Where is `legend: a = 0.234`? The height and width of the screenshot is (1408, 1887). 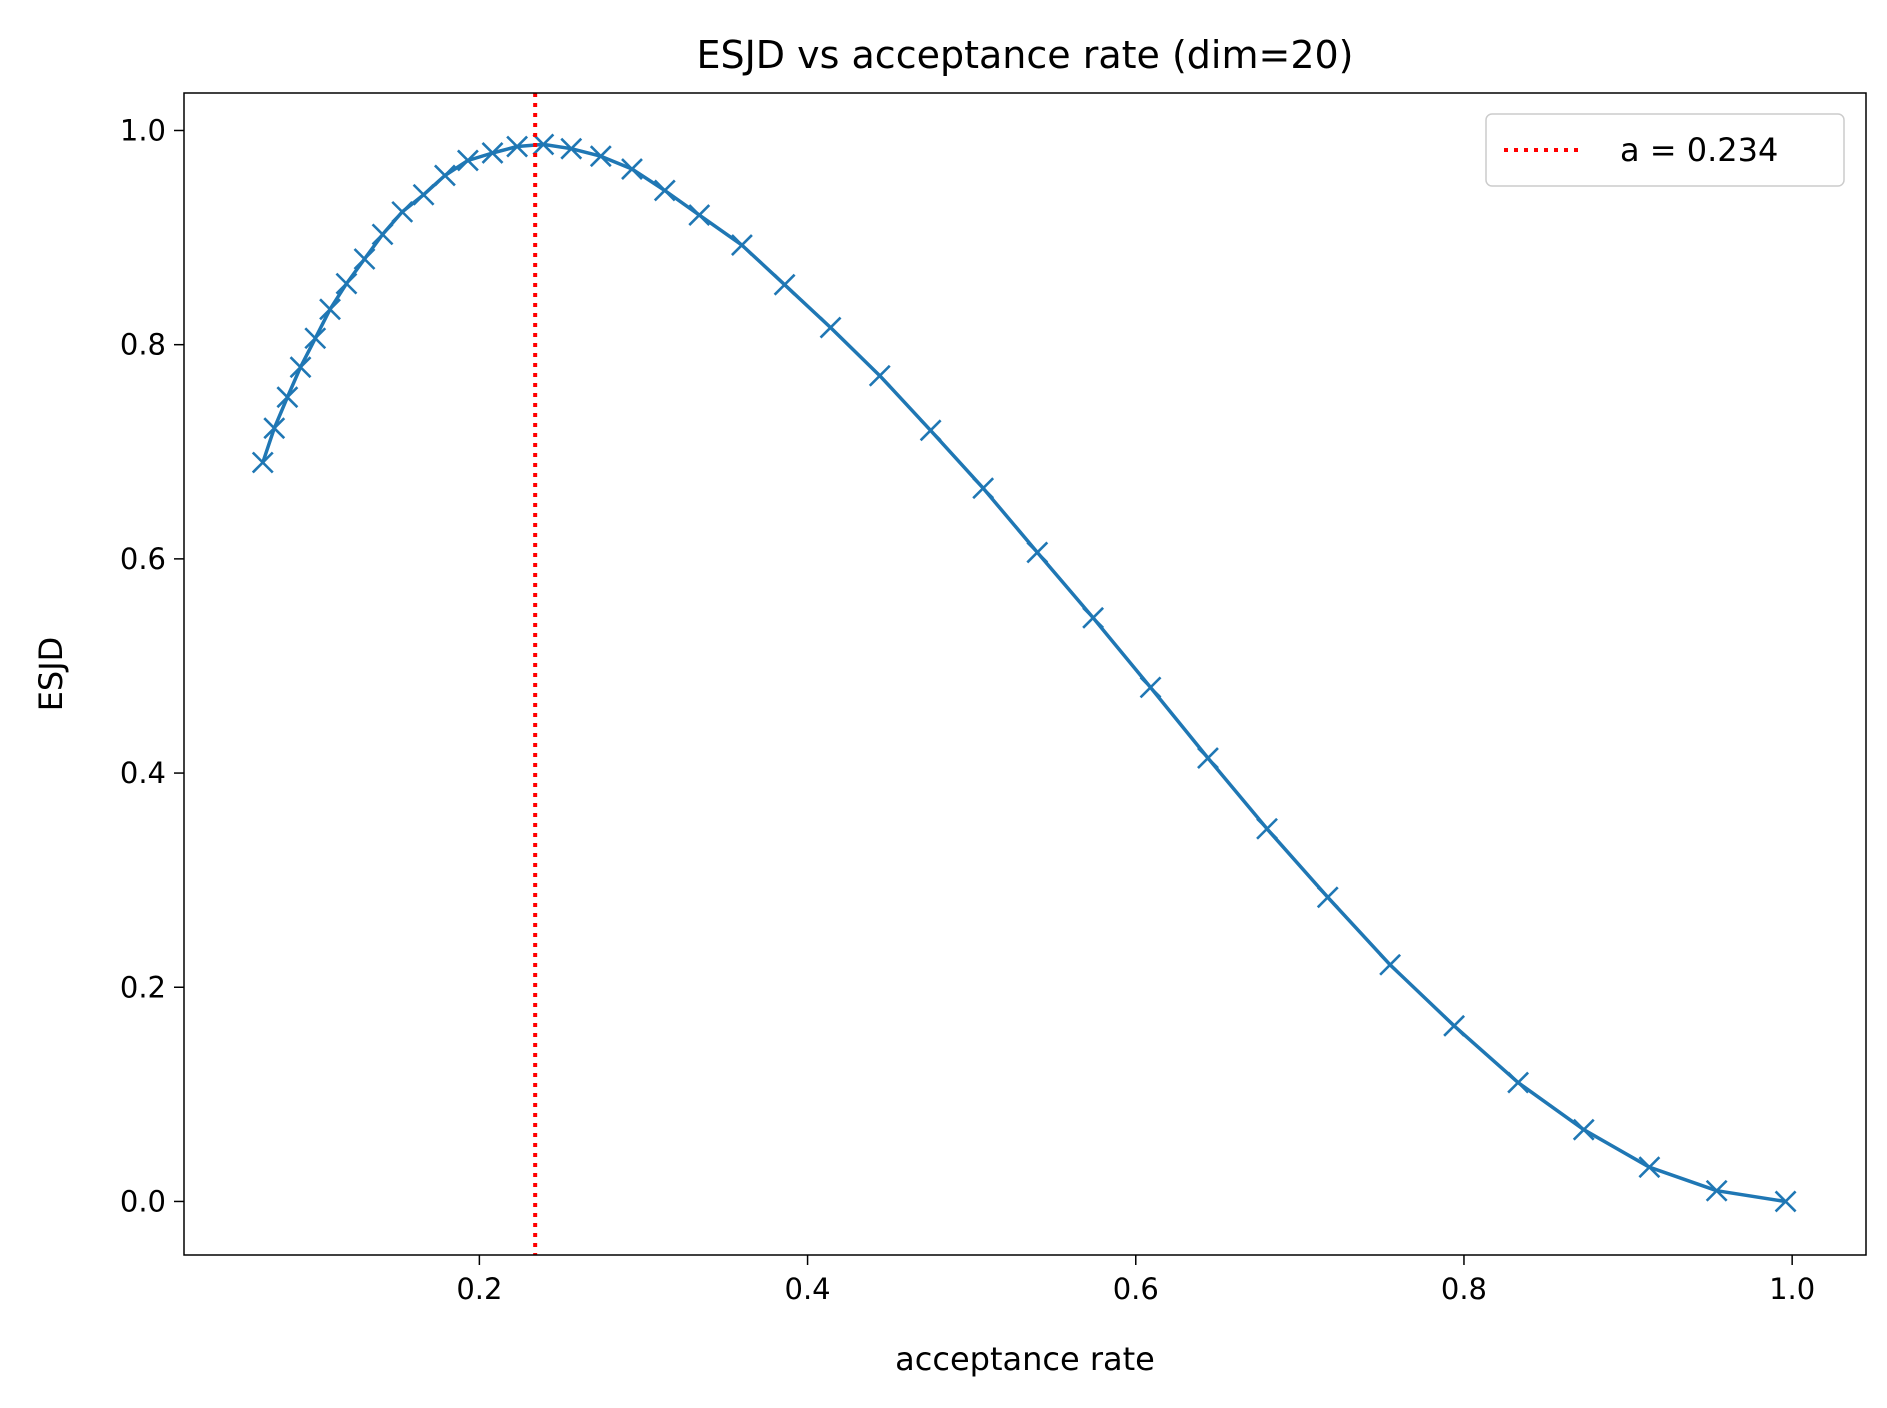
legend: a = 0.234 is located at coordinates (1665, 150).